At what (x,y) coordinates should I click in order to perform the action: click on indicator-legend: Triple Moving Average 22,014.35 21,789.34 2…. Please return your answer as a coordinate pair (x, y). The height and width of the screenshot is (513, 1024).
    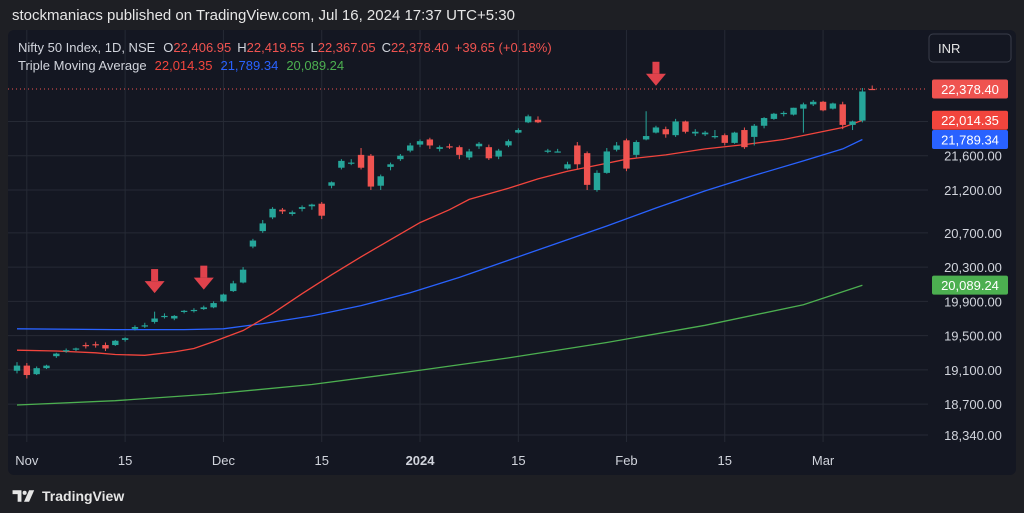
    Looking at the image, I should click on (181, 65).